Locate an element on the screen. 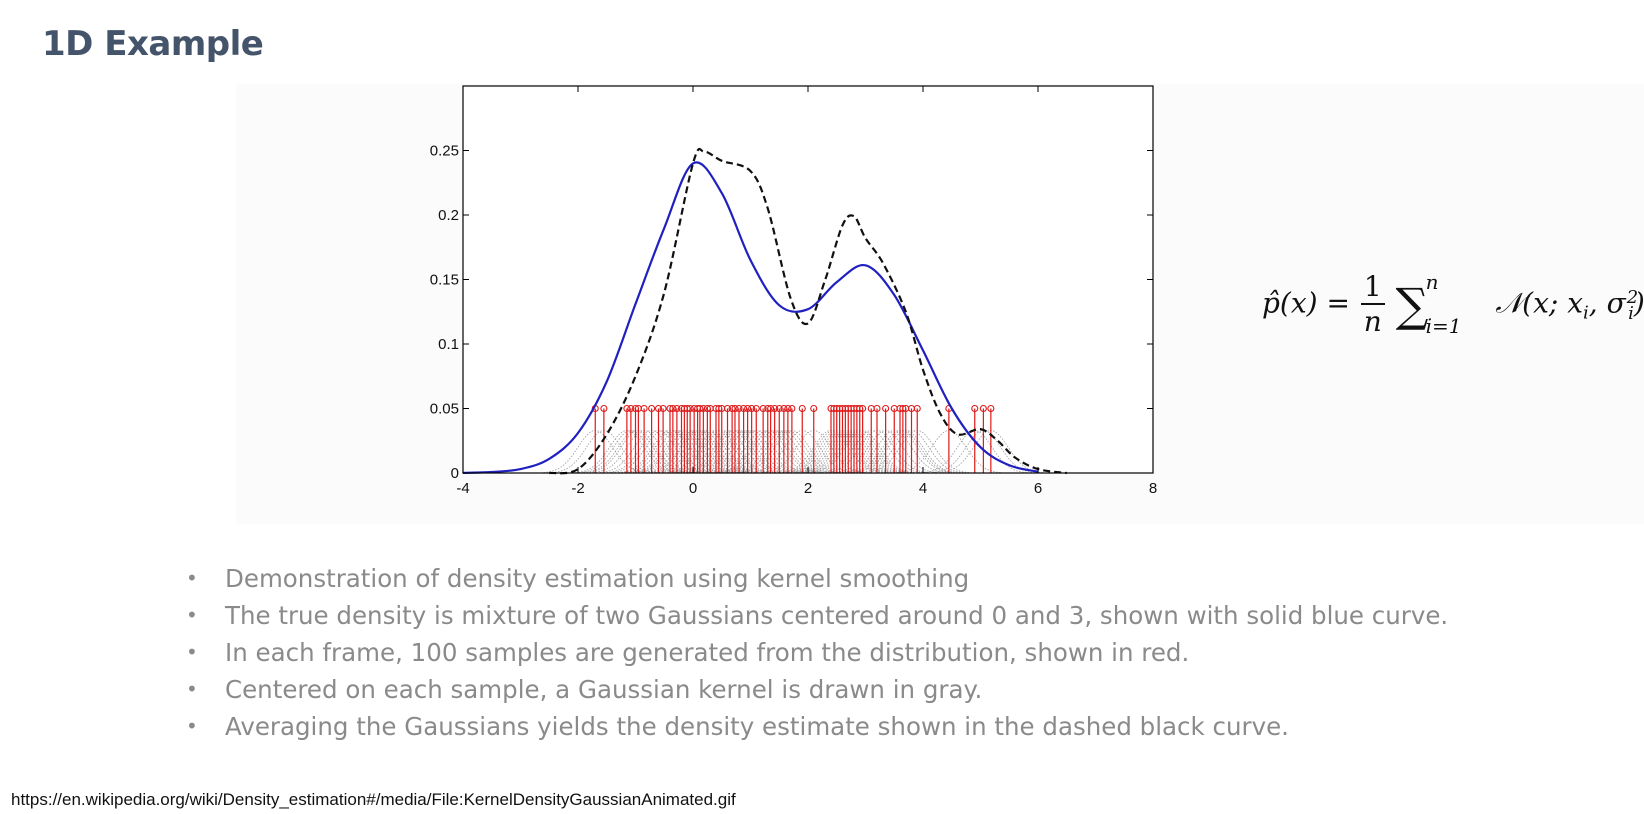 The image size is (1644, 814). formula-sum-lower: i=1 is located at coordinates (1443, 326).